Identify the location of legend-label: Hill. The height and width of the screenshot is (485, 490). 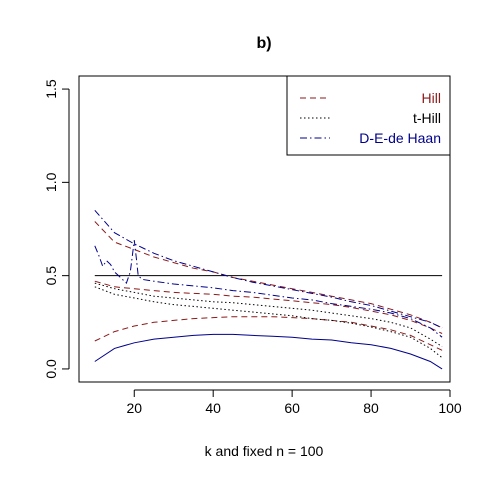
(431, 98).